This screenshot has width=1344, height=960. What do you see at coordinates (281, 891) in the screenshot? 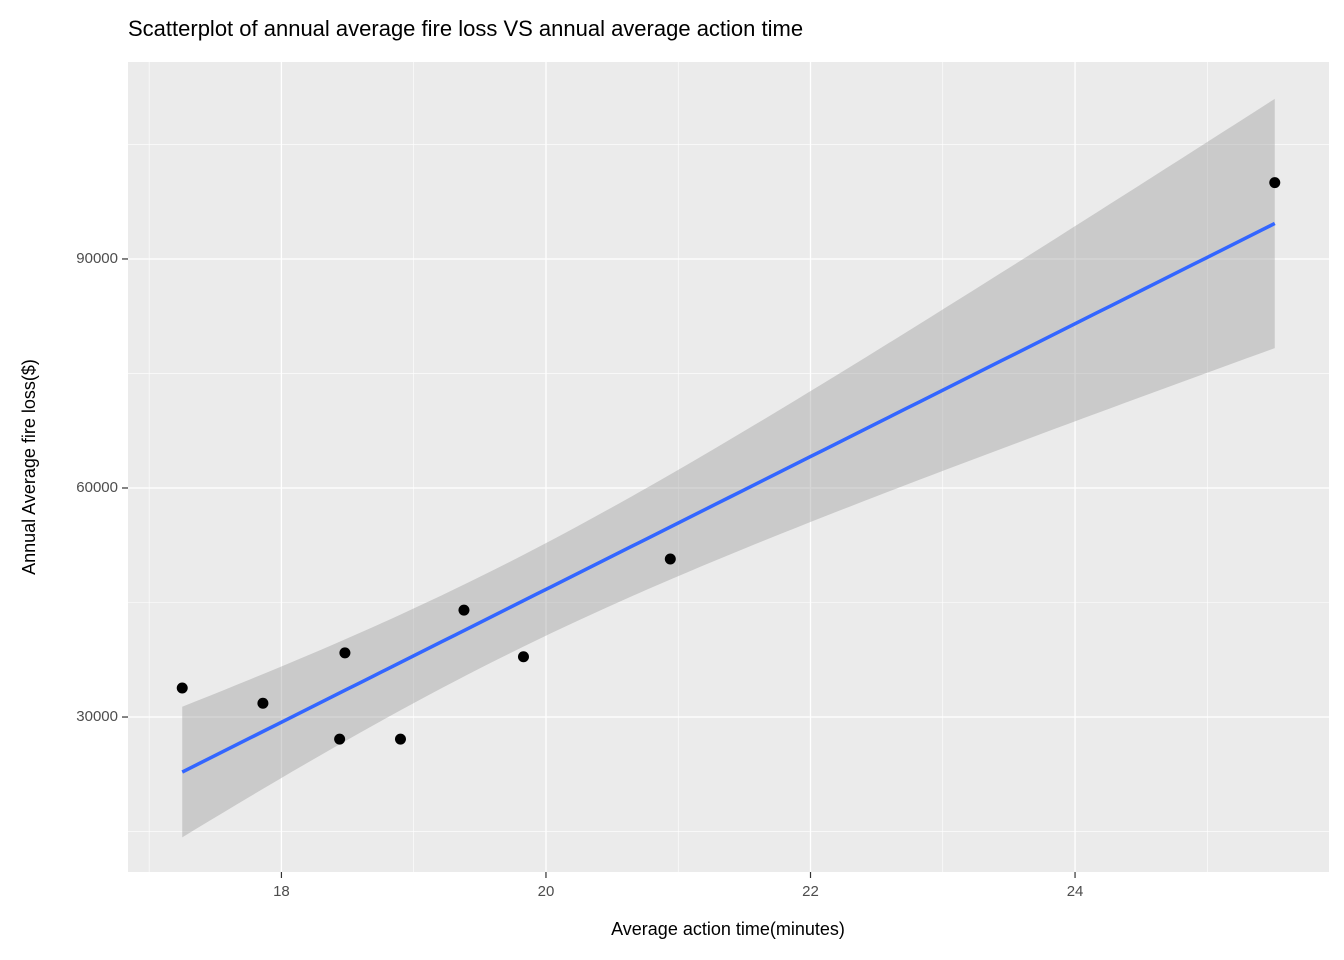
I see `x-tick-label: 18` at bounding box center [281, 891].